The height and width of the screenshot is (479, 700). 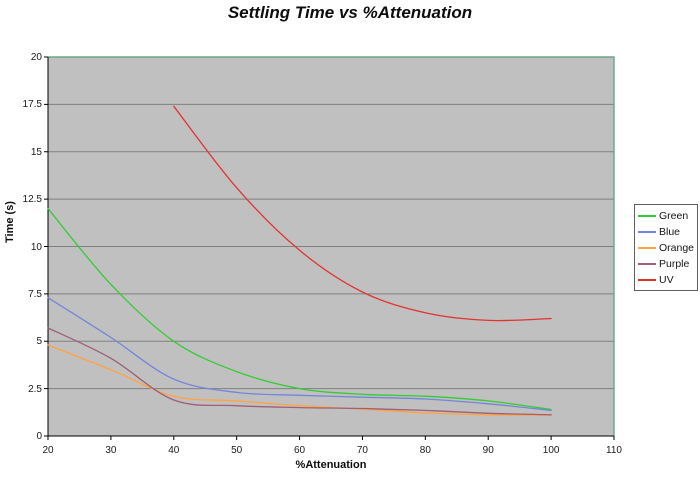 What do you see at coordinates (647, 216) in the screenshot?
I see `legend-line-sample-green` at bounding box center [647, 216].